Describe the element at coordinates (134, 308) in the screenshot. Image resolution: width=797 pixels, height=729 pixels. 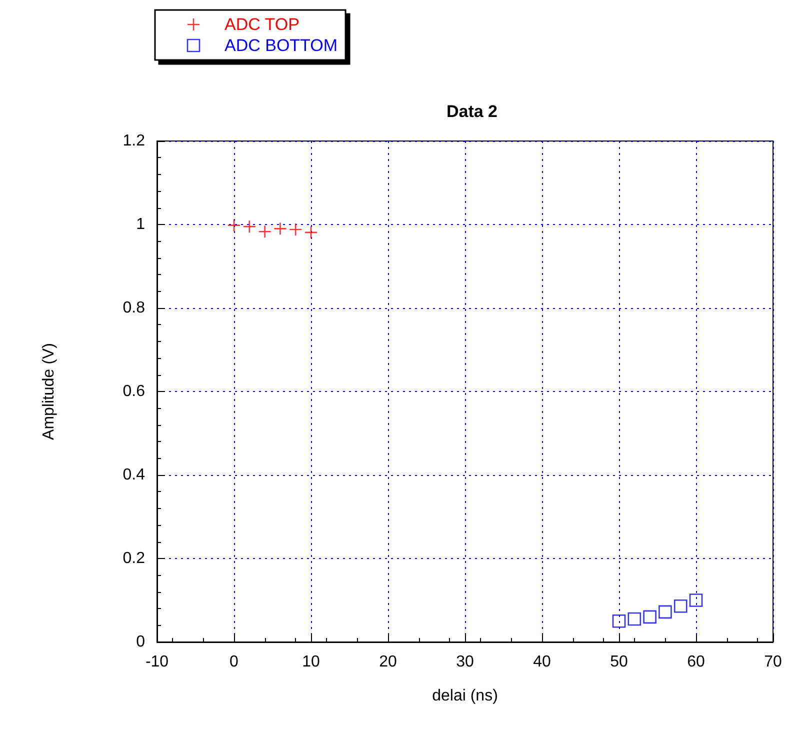
I see `y-tick-label: 0.8` at that location.